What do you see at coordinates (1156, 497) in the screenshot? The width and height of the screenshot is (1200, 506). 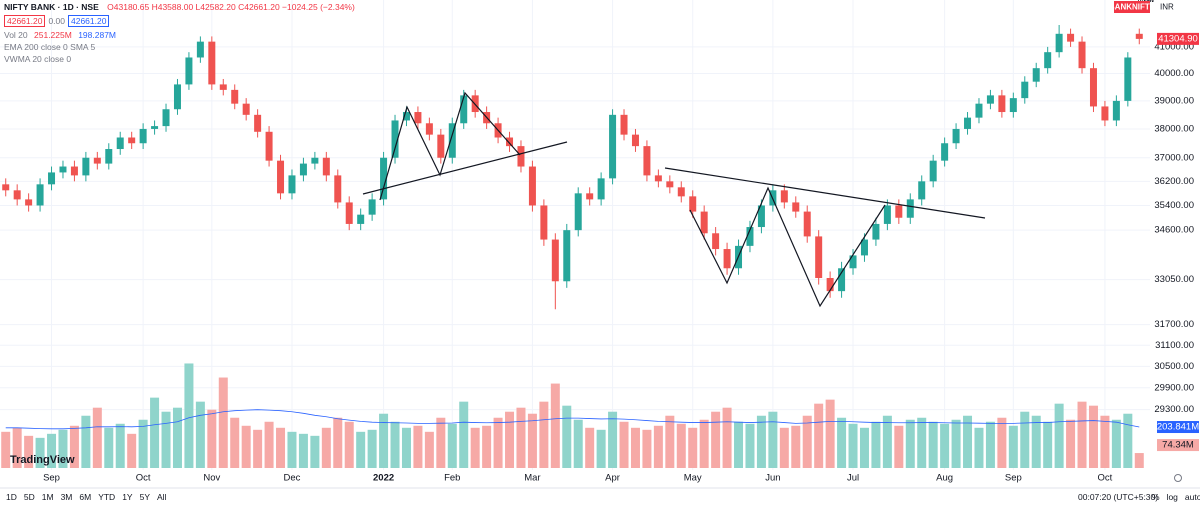 I see `toolbar-button: %` at bounding box center [1156, 497].